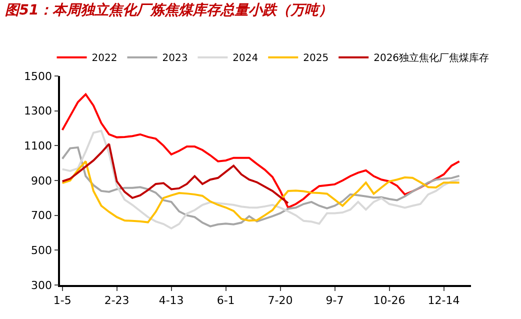  What do you see at coordinates (41, 215) in the screenshot?
I see `y-tick-label: 700` at bounding box center [41, 215].